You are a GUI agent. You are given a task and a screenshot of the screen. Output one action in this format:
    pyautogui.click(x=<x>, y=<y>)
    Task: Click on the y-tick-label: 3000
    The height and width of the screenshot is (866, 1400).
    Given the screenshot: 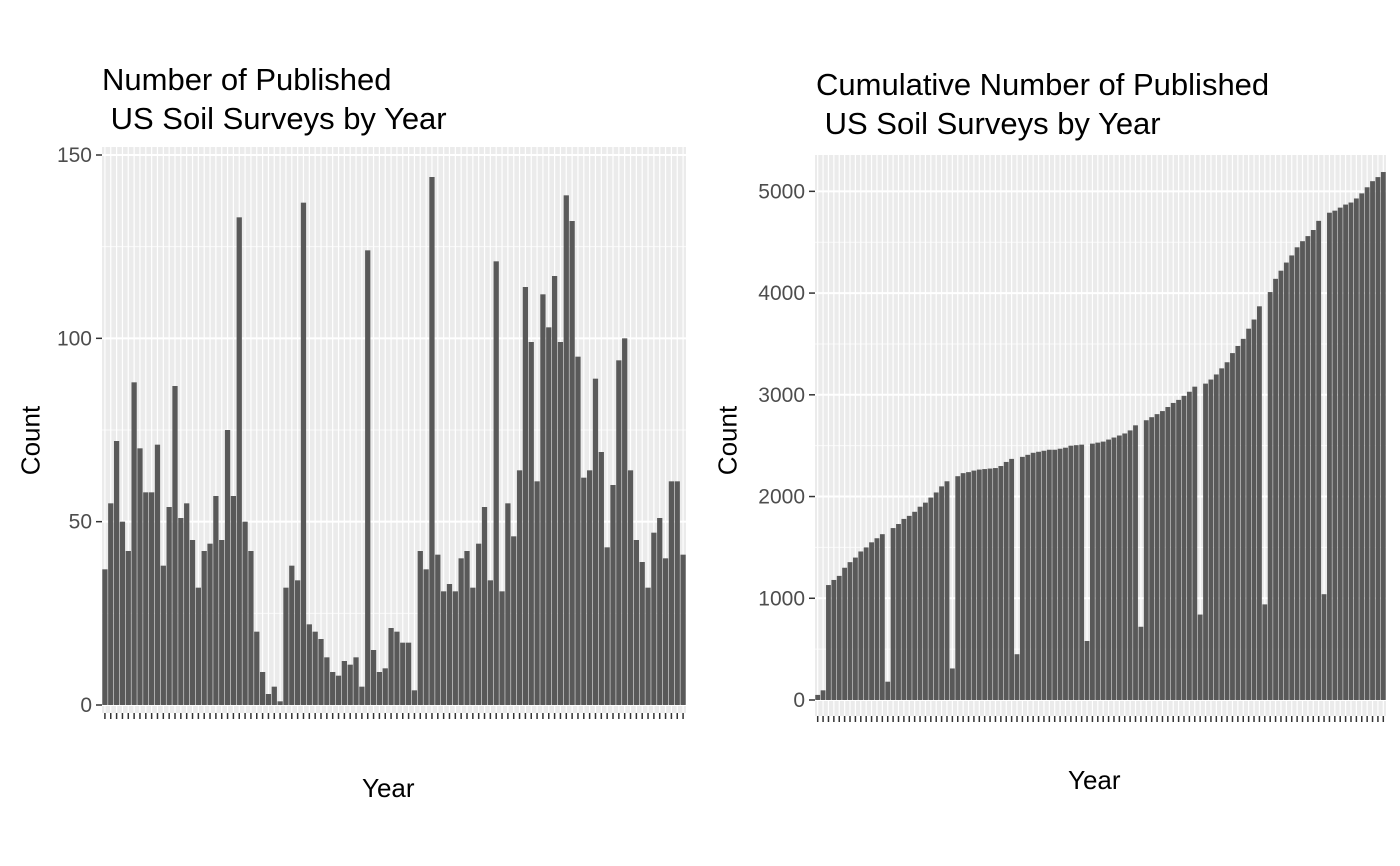 What is the action you would take?
    pyautogui.click(x=781, y=395)
    